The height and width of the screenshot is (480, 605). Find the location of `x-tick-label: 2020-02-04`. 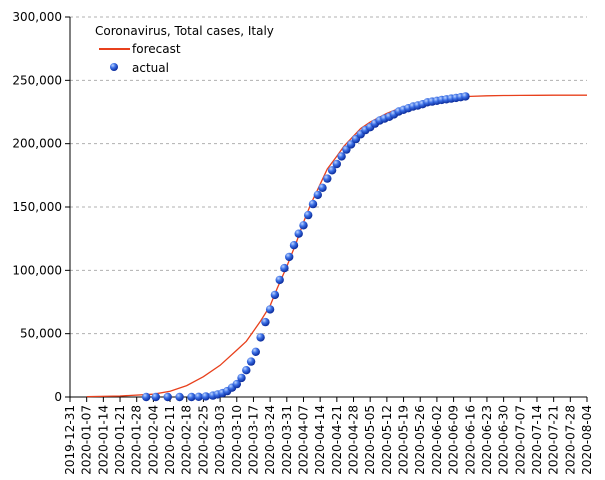

x-tick-label: 2020-02-04 is located at coordinates (153, 440).